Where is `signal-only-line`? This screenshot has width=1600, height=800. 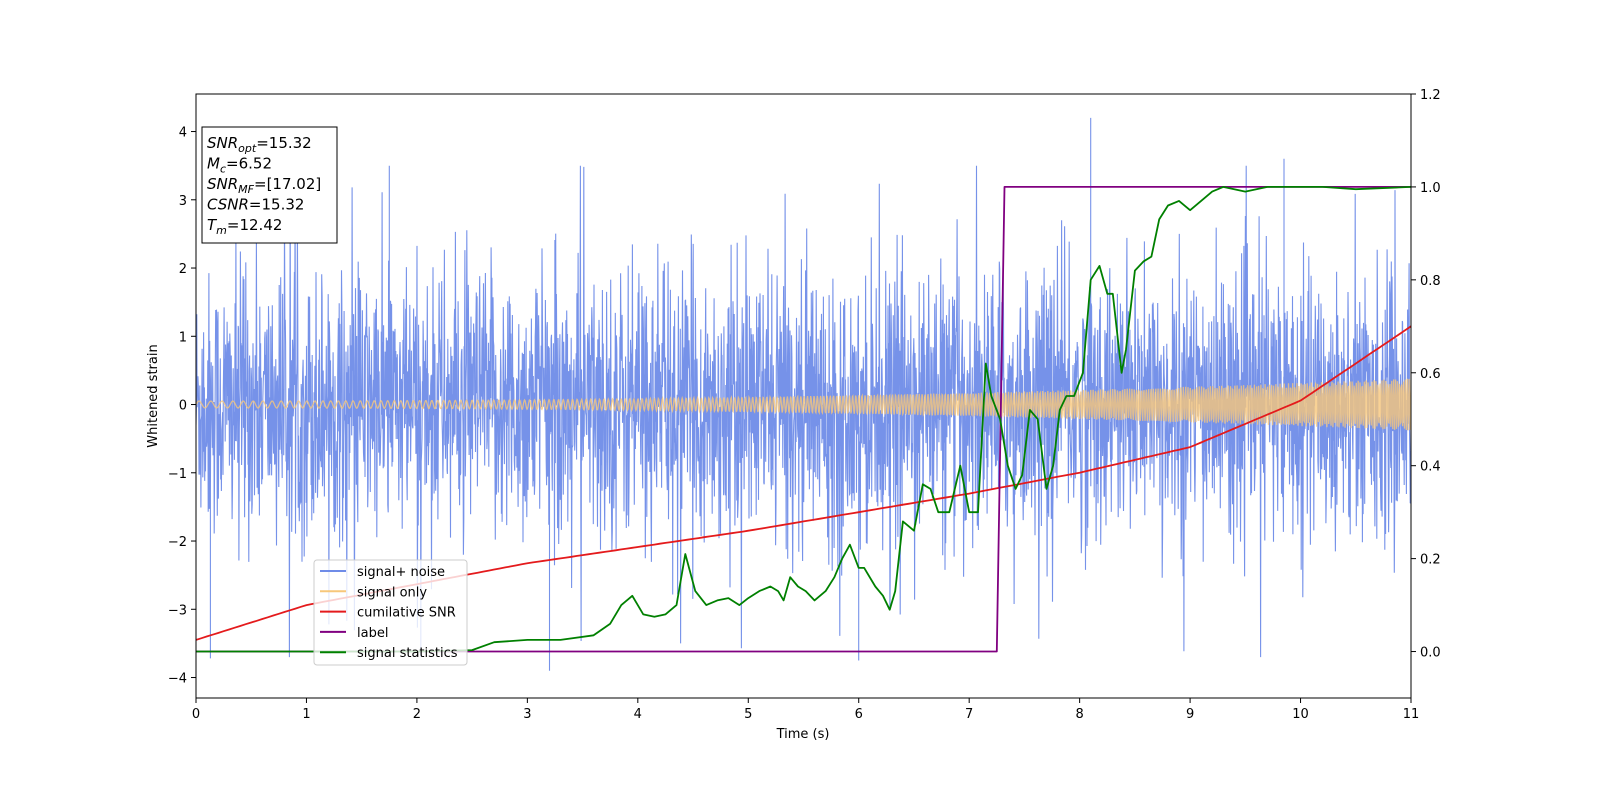 signal-only-line is located at coordinates (803, 404).